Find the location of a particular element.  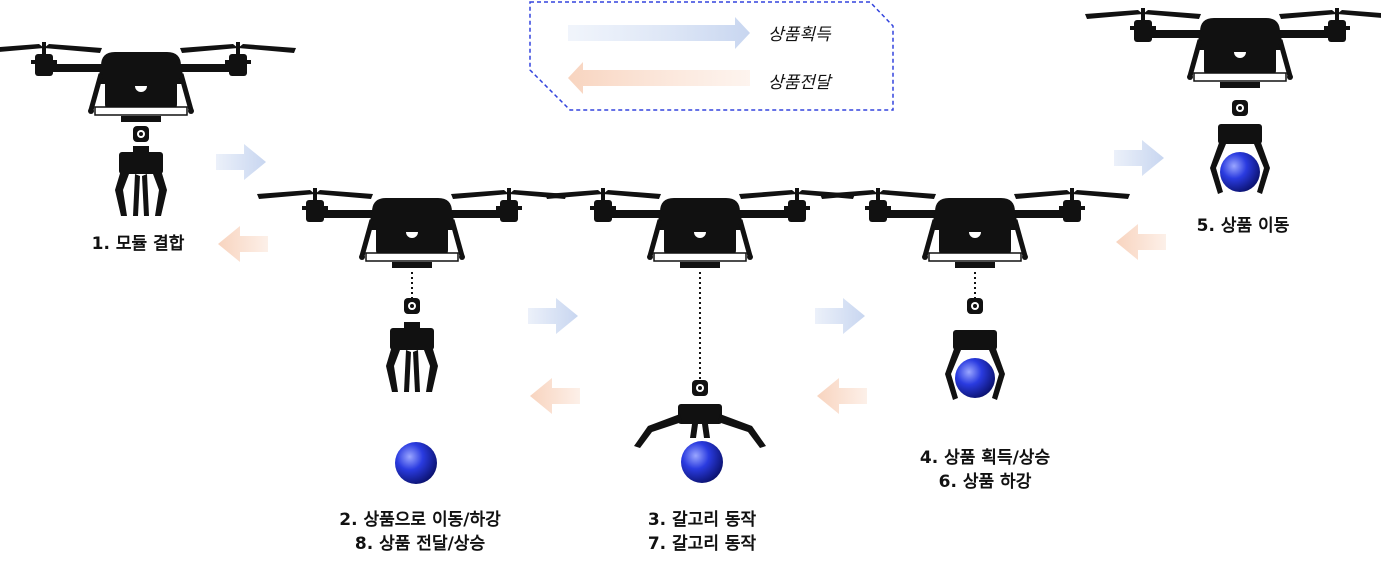

legend-acquire-arrow is located at coordinates (659, 33).